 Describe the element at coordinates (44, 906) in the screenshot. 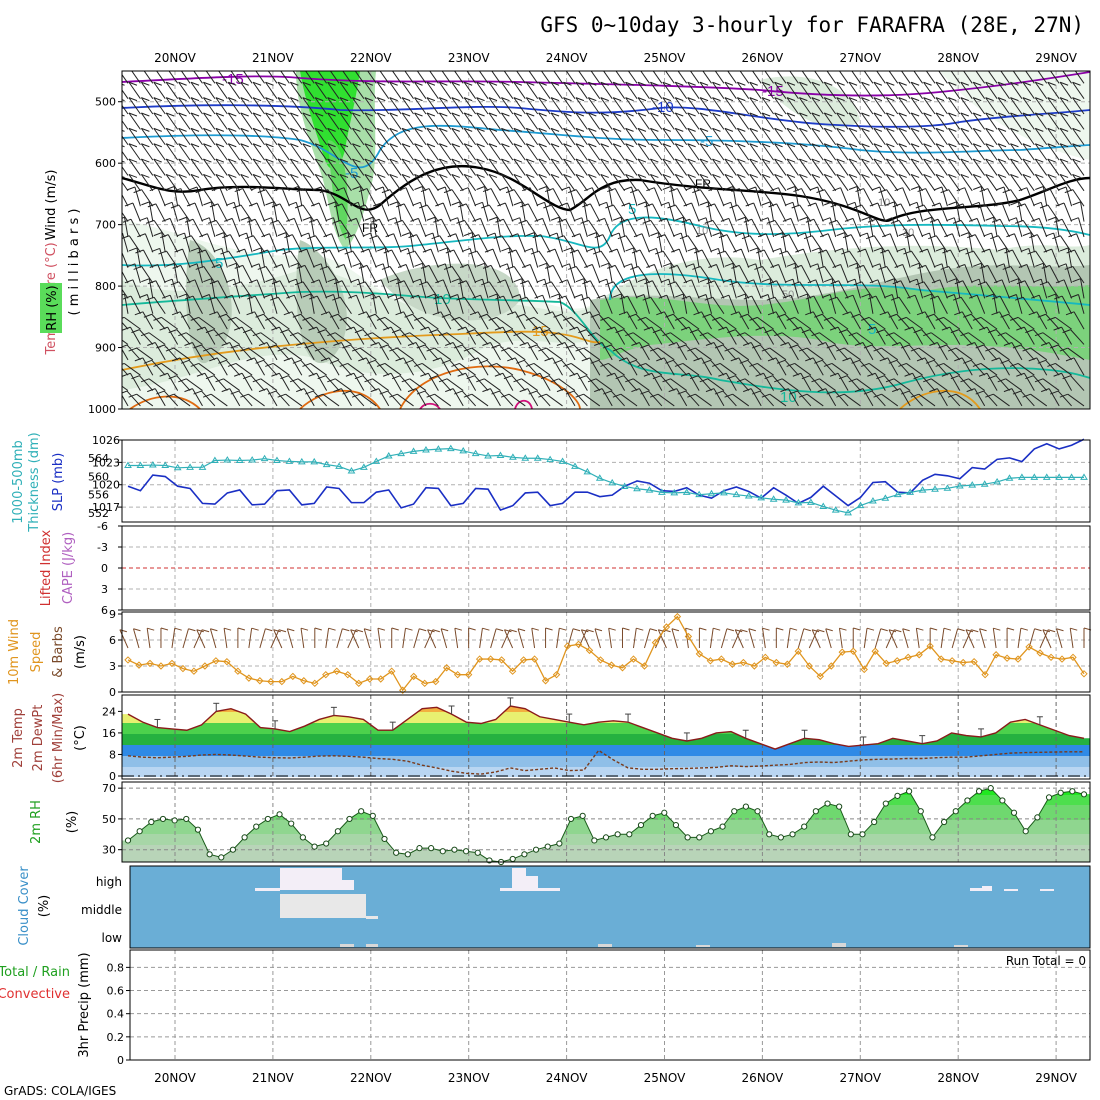

I see `ylabel-cloud-2: (%)` at that location.